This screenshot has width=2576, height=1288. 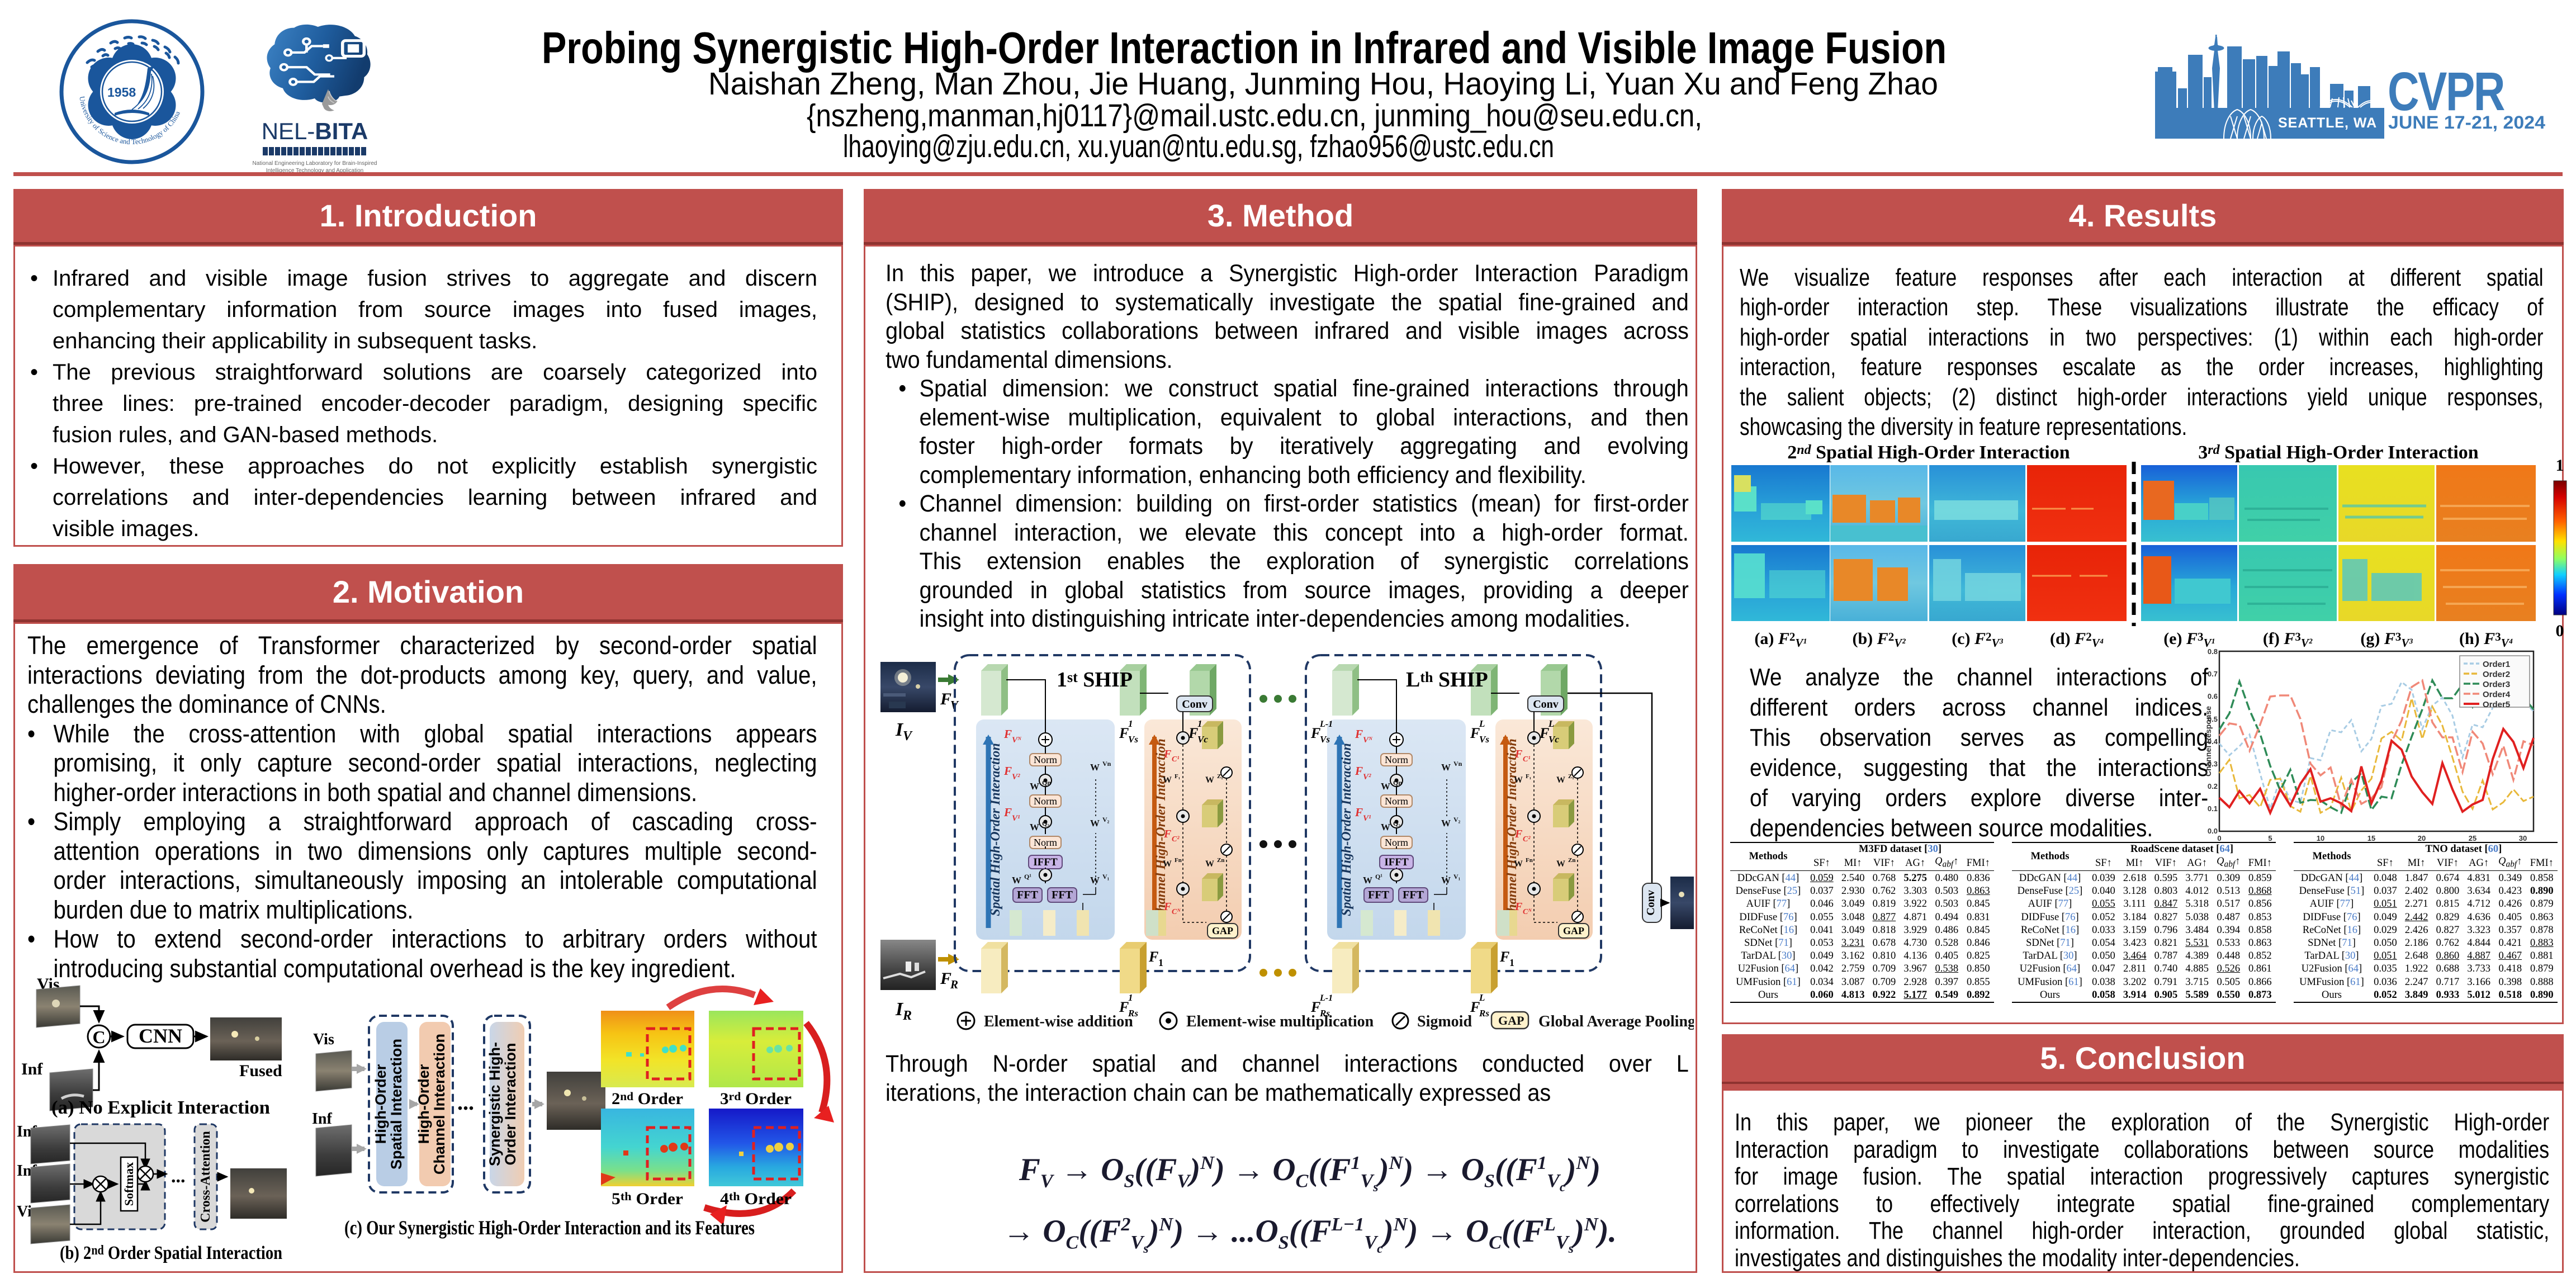 I want to click on svg-text: 5th Order, so click(x=648, y=1199).